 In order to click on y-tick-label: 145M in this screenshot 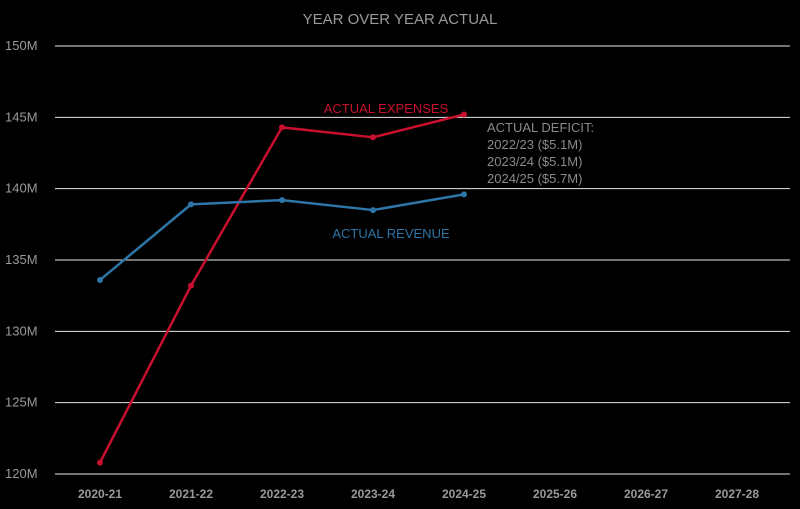, I will do `click(21, 116)`.